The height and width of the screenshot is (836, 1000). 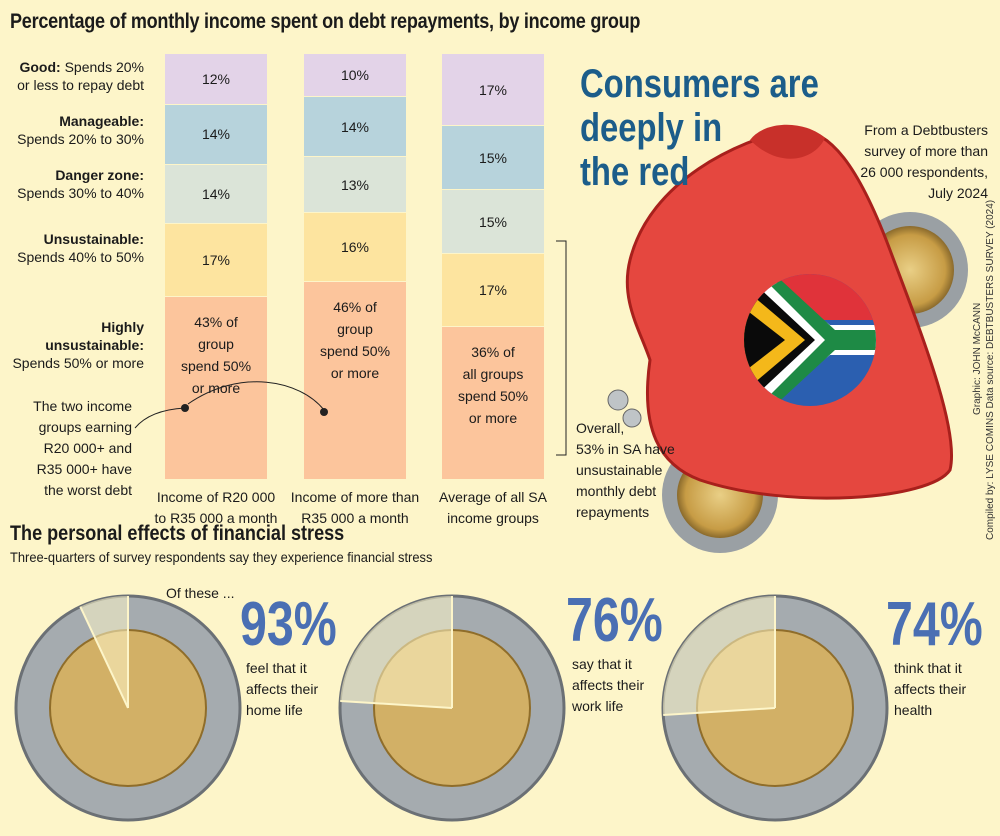 I want to click on bar-segment: 36% of all groups spend 50% or more, so click(x=493, y=403).